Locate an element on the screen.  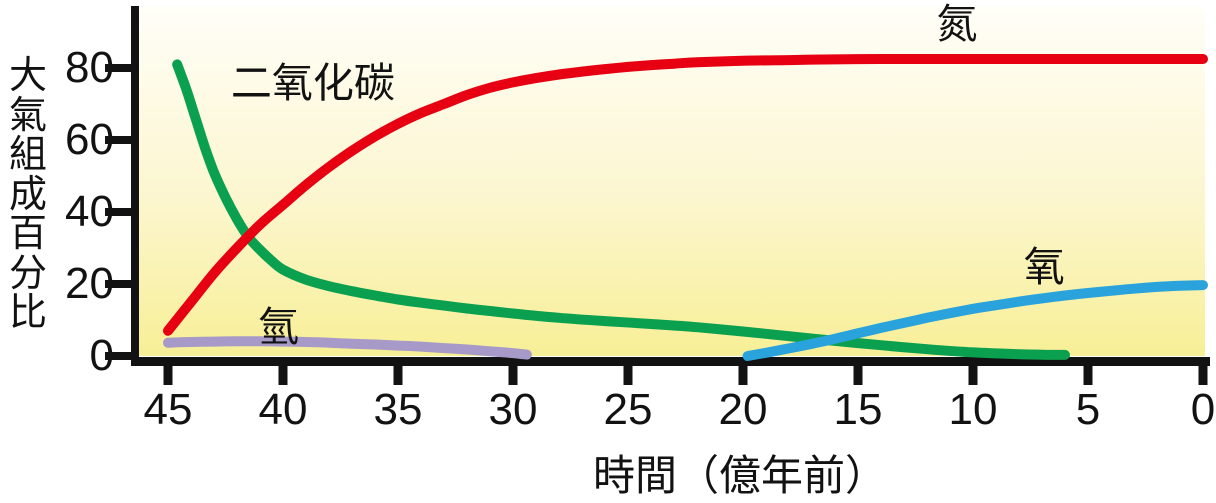
y-tick-label: 20 is located at coordinates (89, 283).